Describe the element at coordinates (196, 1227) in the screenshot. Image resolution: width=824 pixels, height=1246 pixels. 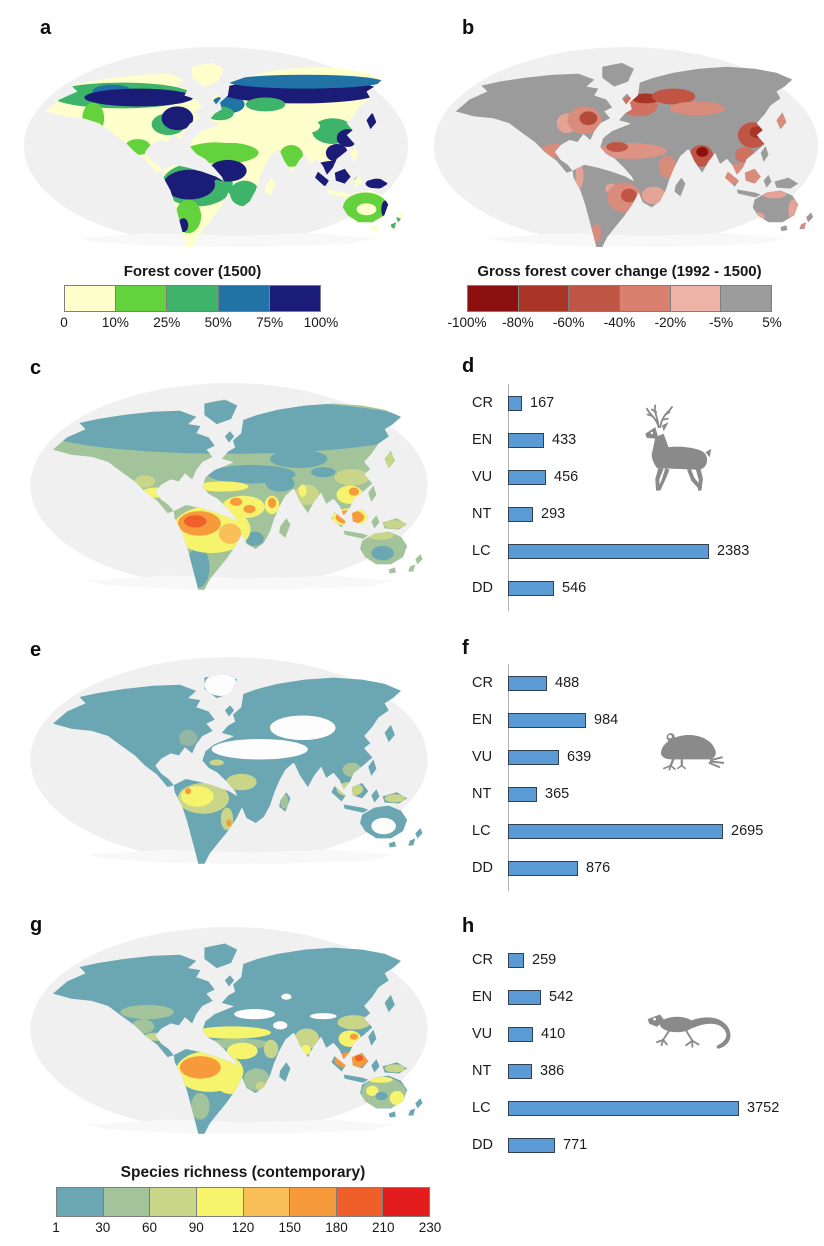
I see `colorbar-tick-label: 90` at that location.